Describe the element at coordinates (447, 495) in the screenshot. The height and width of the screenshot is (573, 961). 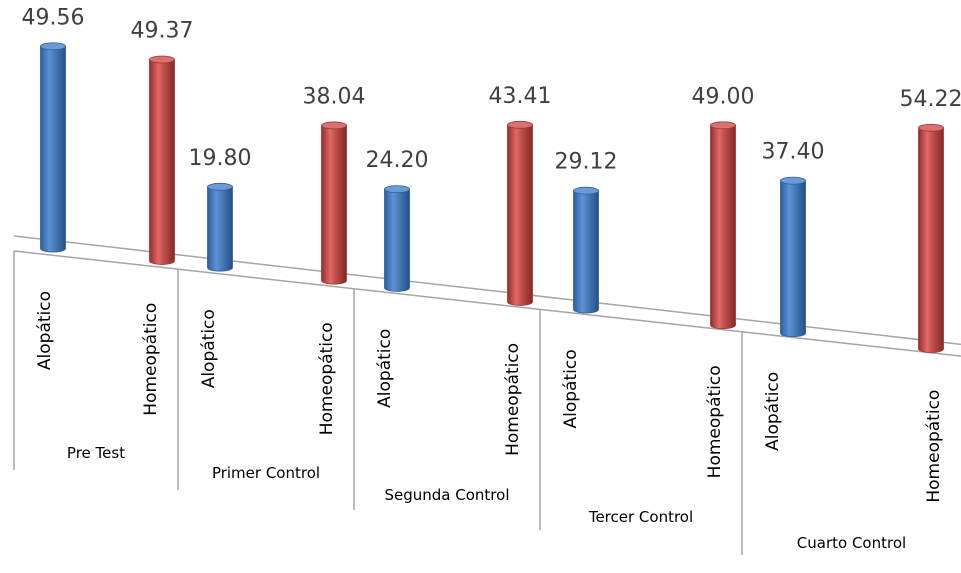
I see `category-label: Segunda Control` at that location.